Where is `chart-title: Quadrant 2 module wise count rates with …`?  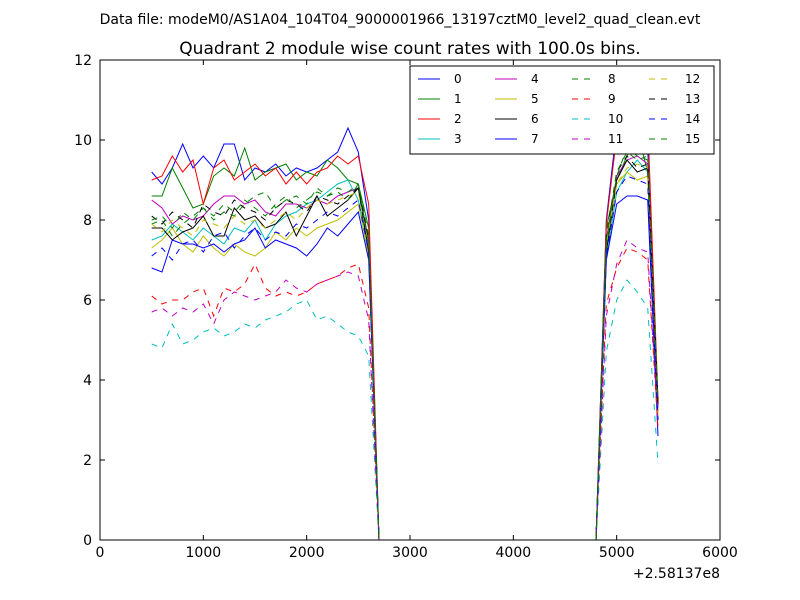 chart-title: Quadrant 2 module wise count rates with … is located at coordinates (409, 49).